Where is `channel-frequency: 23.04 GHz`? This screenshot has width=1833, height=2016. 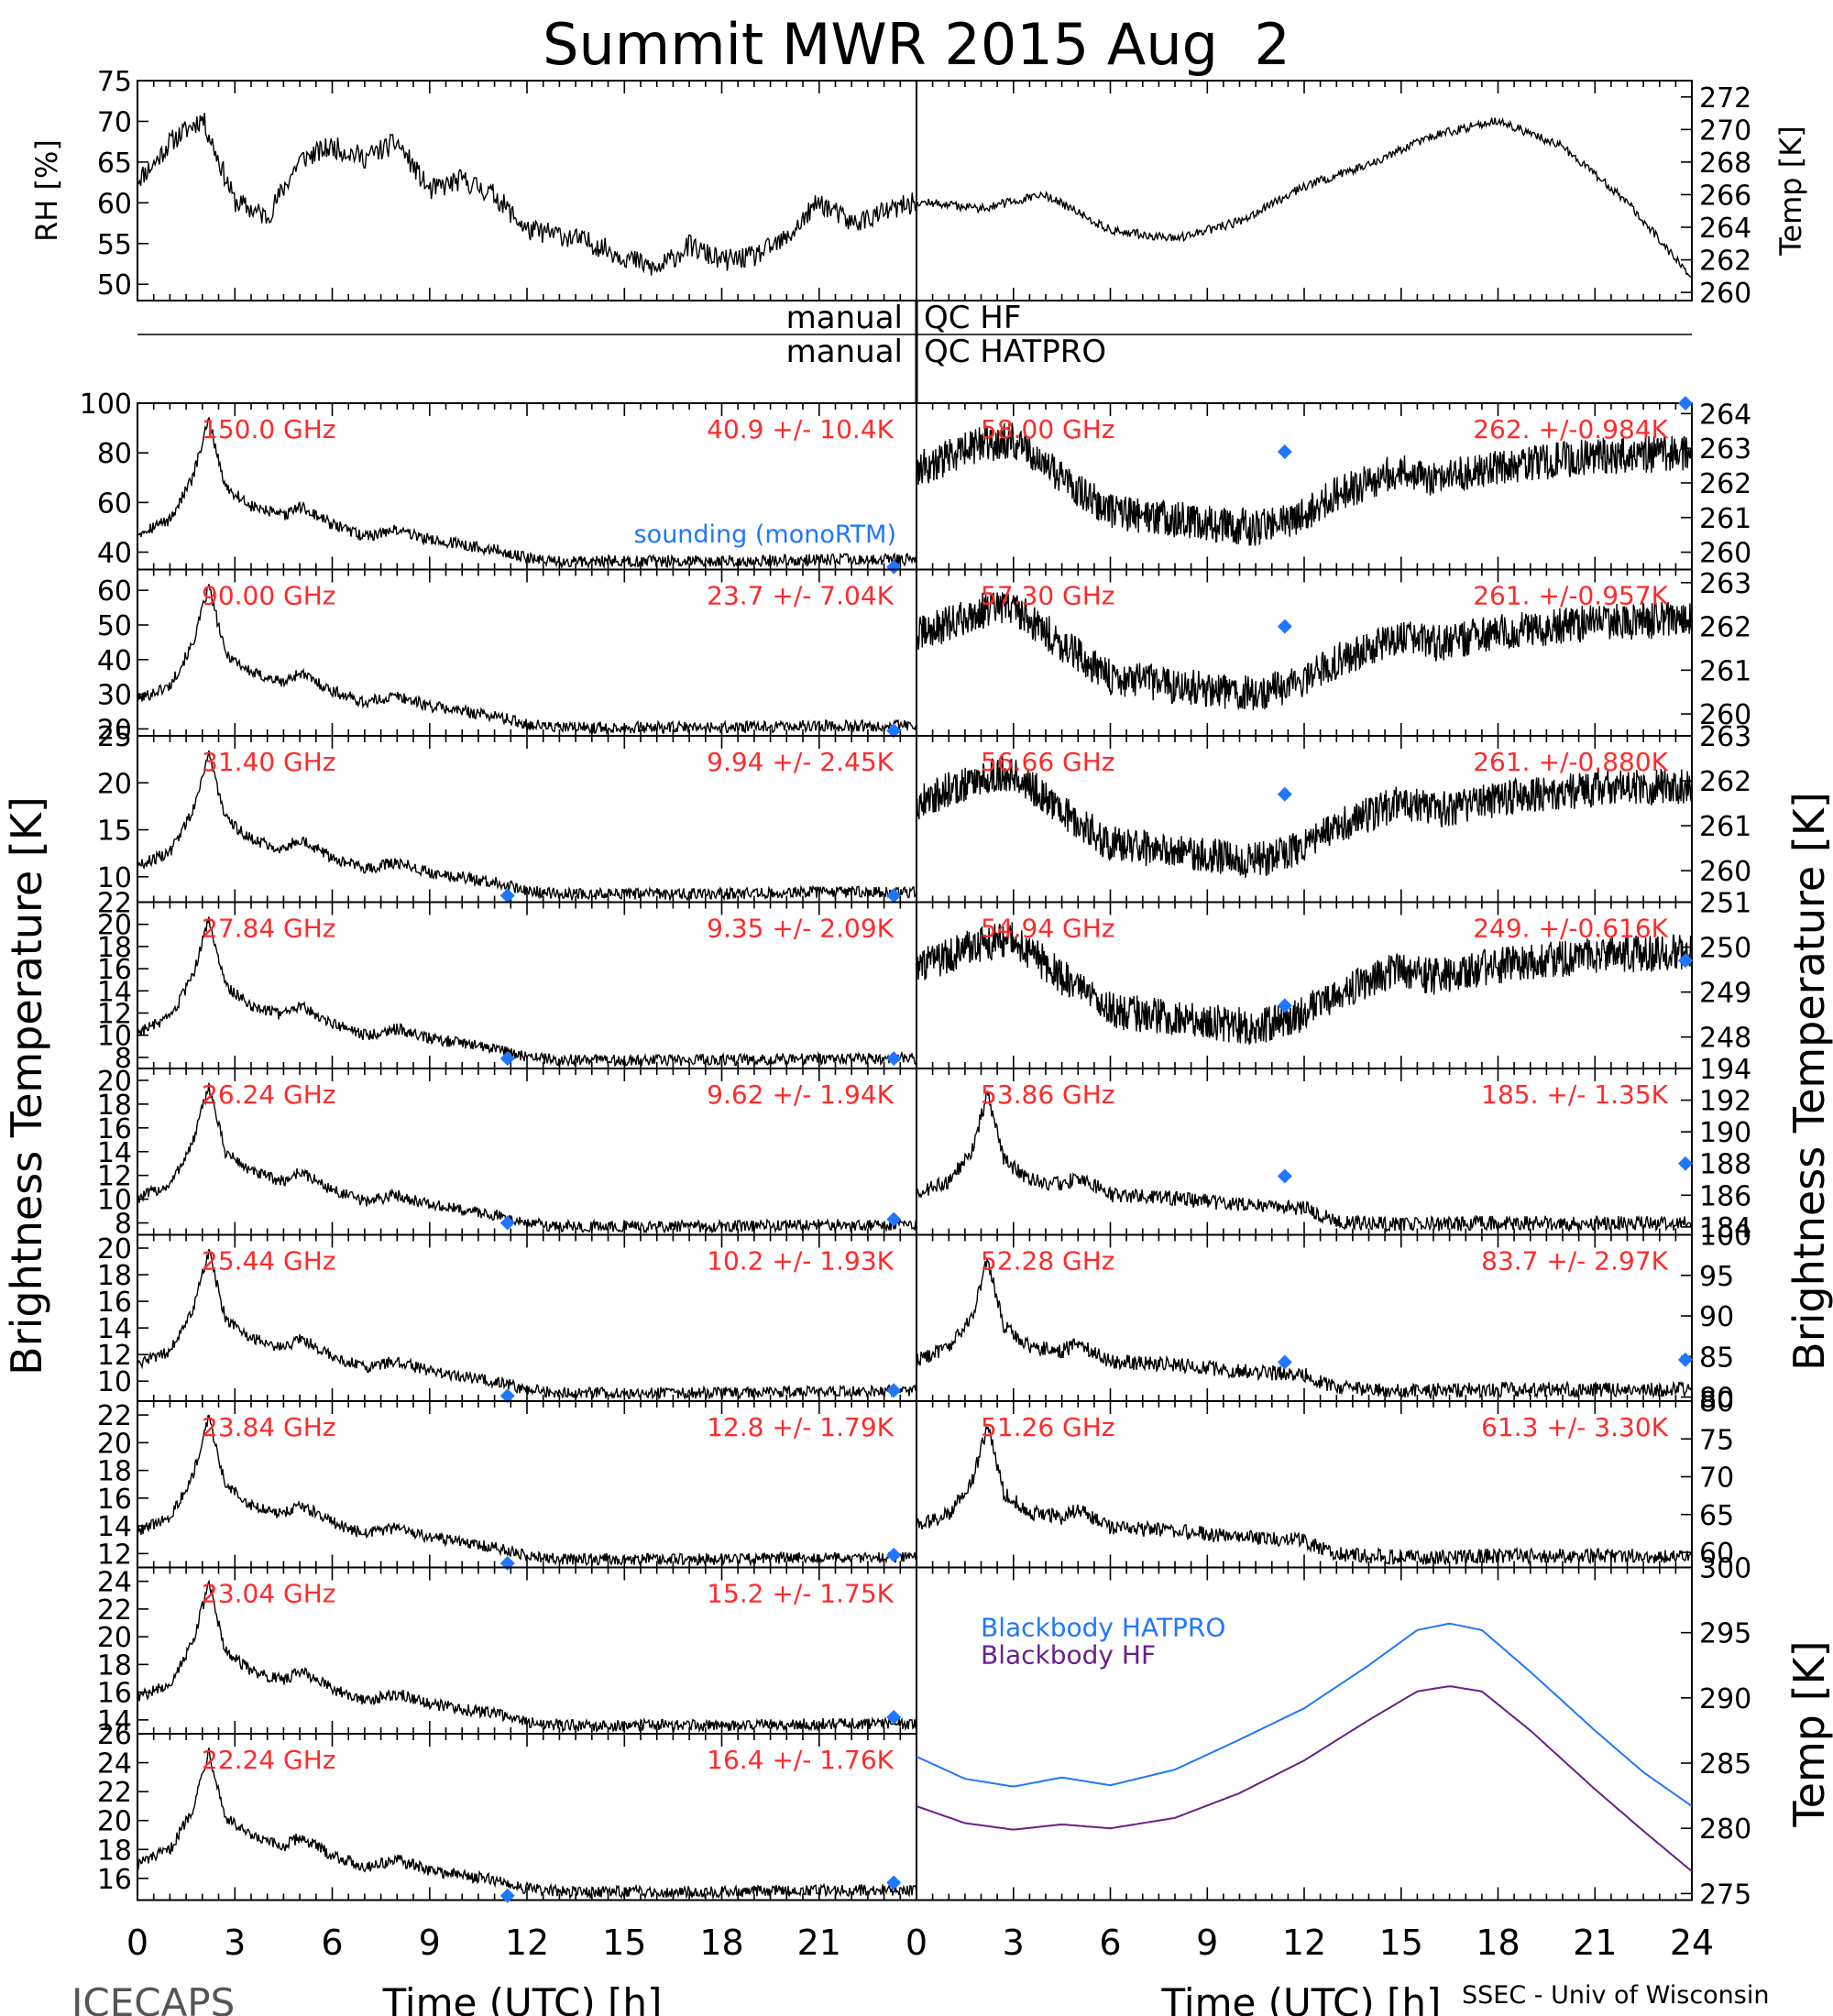 channel-frequency: 23.04 GHz is located at coordinates (269, 1594).